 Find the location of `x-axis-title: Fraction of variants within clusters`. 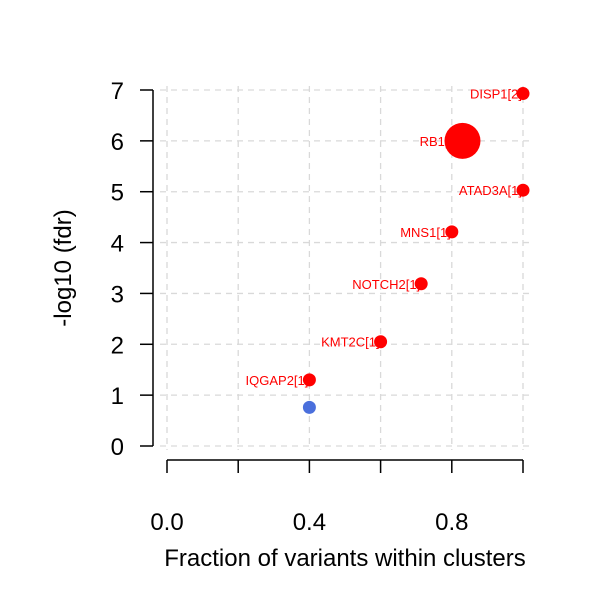

x-axis-title: Fraction of variants within clusters is located at coordinates (344, 558).